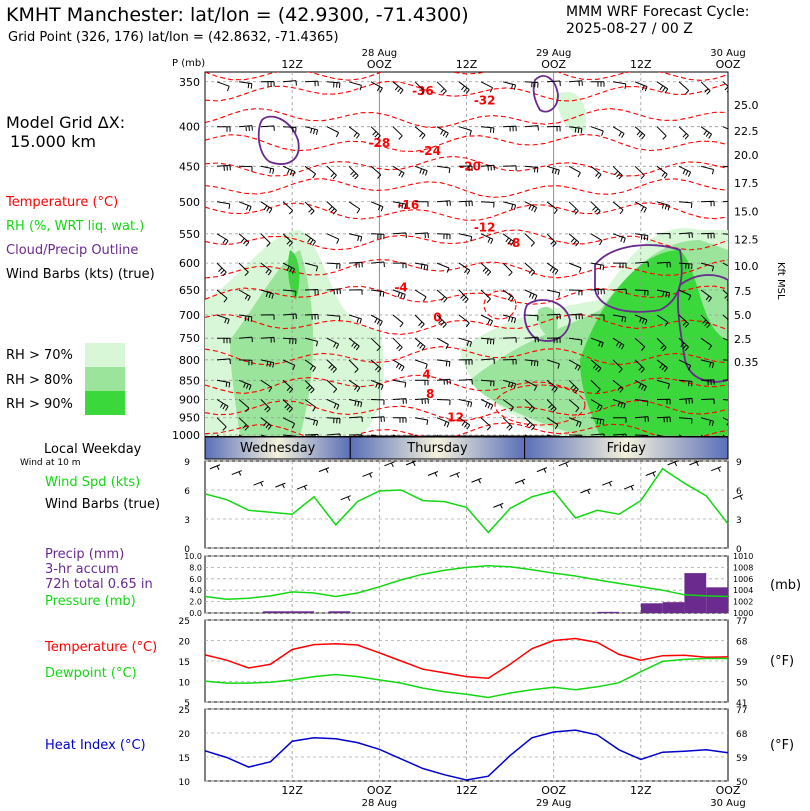 This screenshot has height=811, width=810. I want to click on heat-tick-label-right: 50, so click(742, 783).